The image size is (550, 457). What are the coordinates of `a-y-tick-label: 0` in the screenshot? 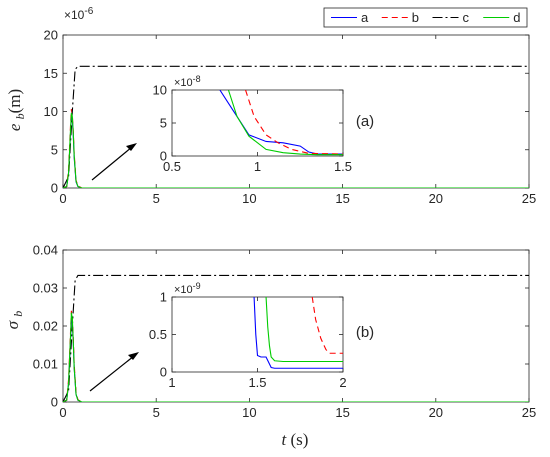 It's located at (54, 188).